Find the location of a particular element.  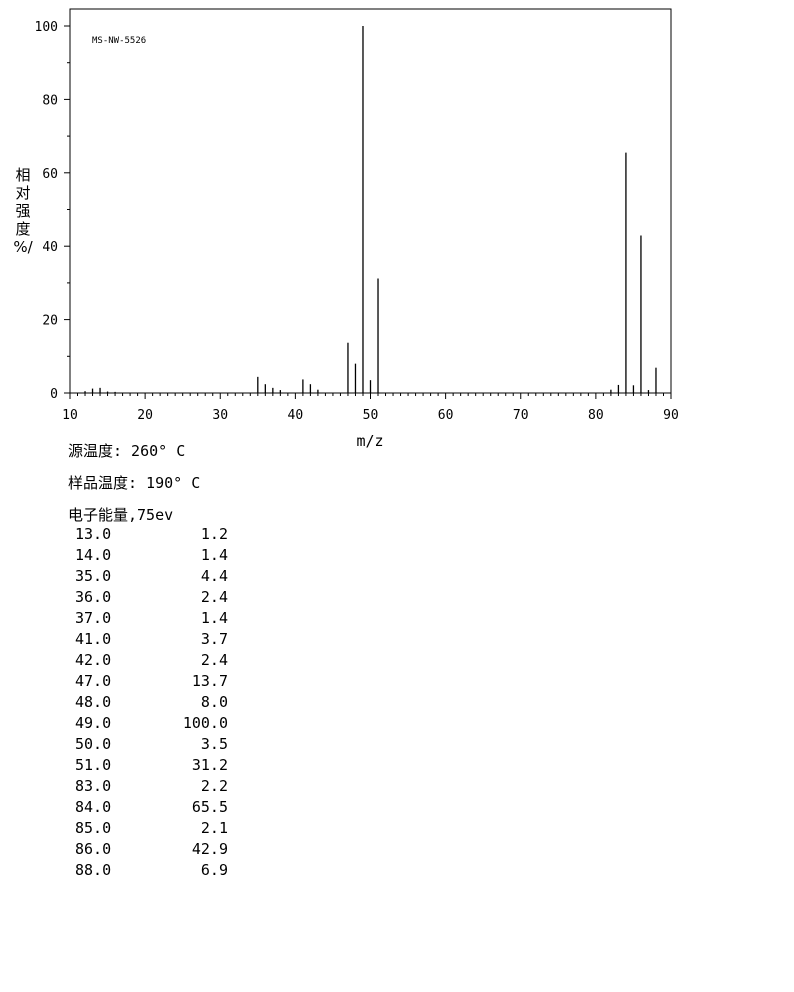

y-axis-title-char: %/ is located at coordinates (23, 247).